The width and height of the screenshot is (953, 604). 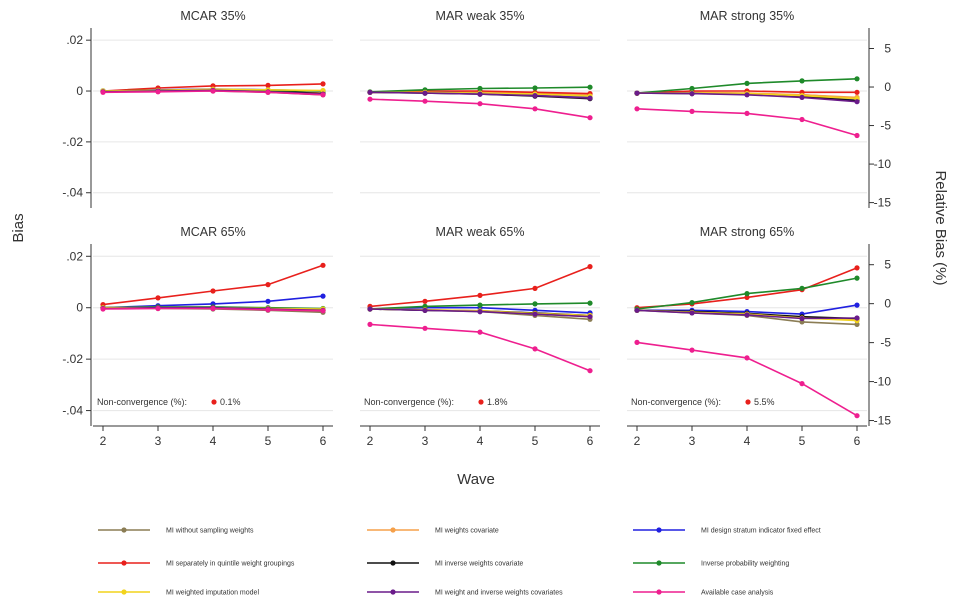 What do you see at coordinates (476, 479) in the screenshot?
I see `x-axis-title: Wave` at bounding box center [476, 479].